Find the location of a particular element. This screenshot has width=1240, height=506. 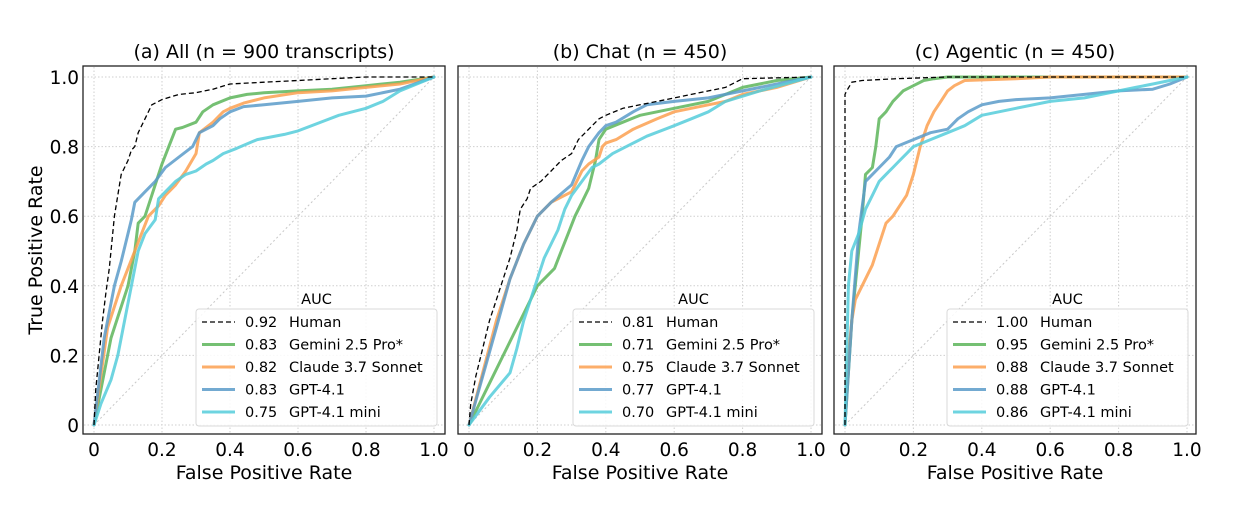

legend-item: 0.95 Gemini 2.5 Pro* is located at coordinates (1053, 346).